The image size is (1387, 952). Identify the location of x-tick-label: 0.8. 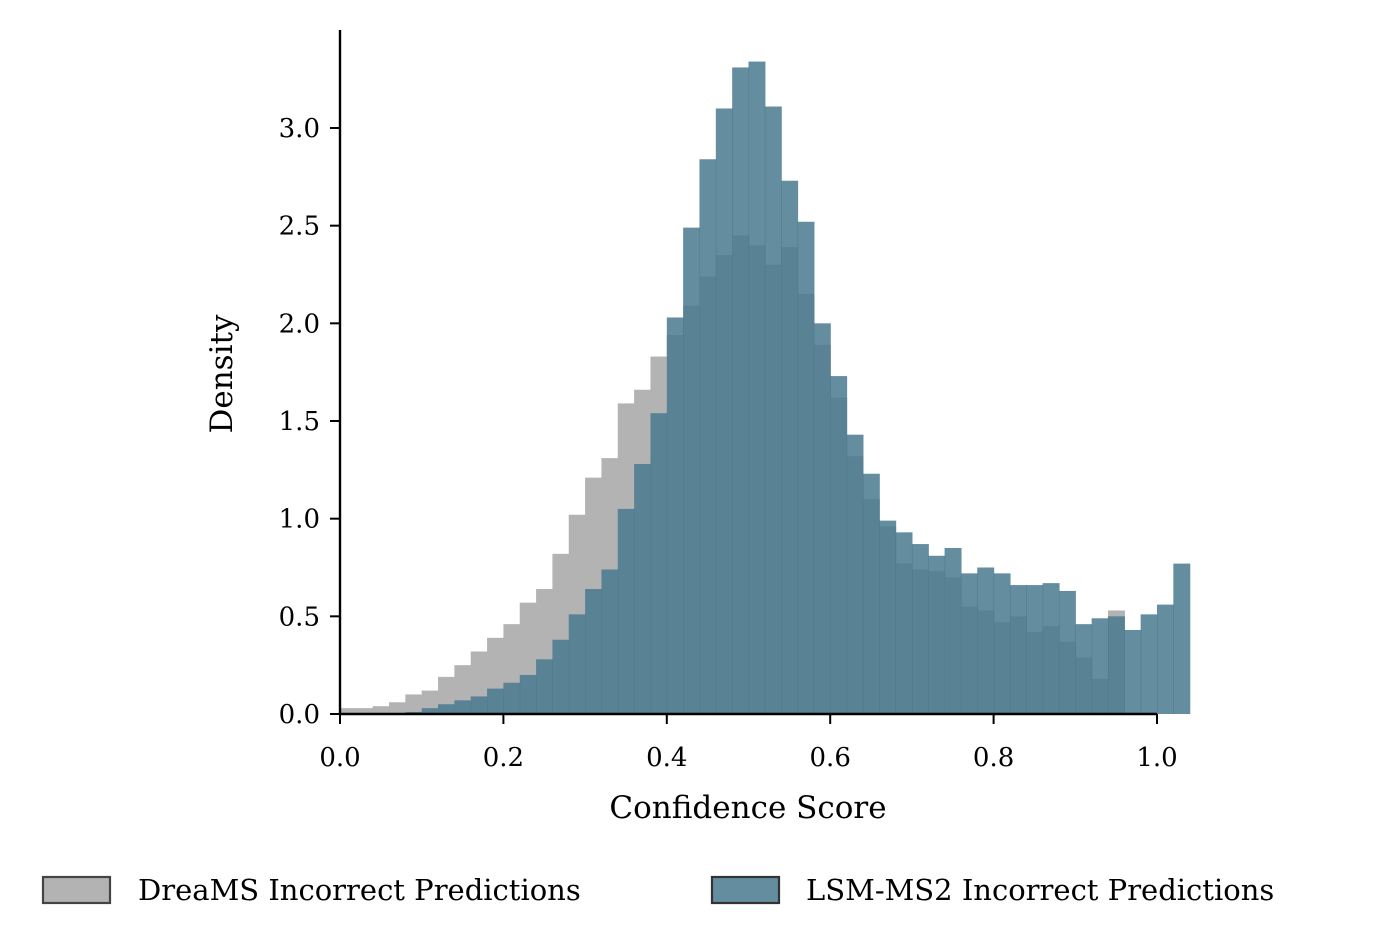
(993, 758).